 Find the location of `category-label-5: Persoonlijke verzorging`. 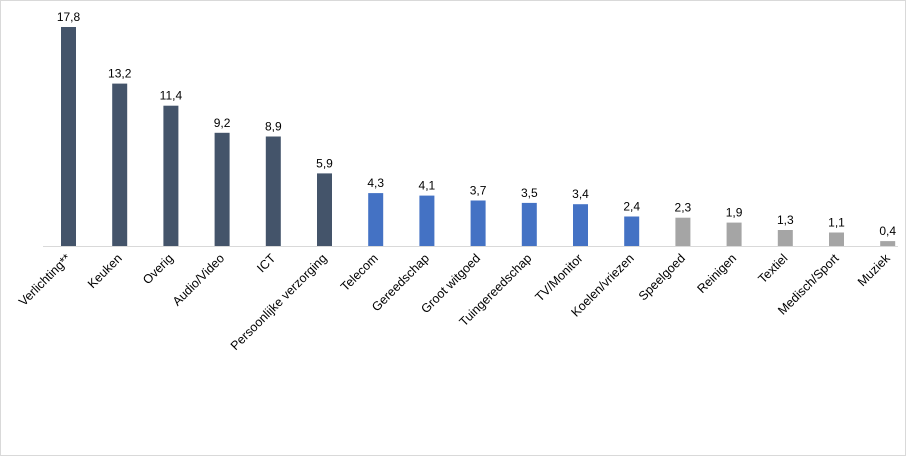

category-label-5: Persoonlijke verzorging is located at coordinates (279, 302).